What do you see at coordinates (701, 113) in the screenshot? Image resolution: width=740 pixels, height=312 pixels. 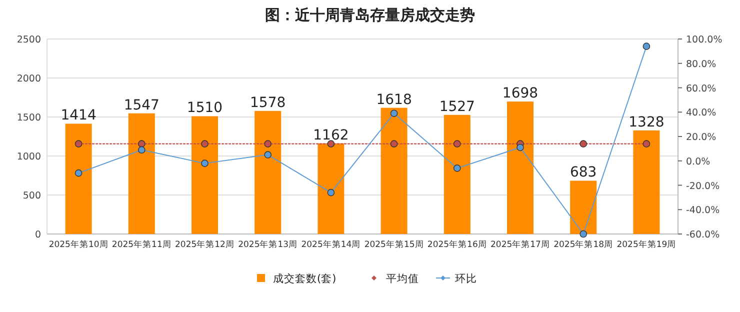 I see `y2-tick-label: 40.0%` at bounding box center [701, 113].